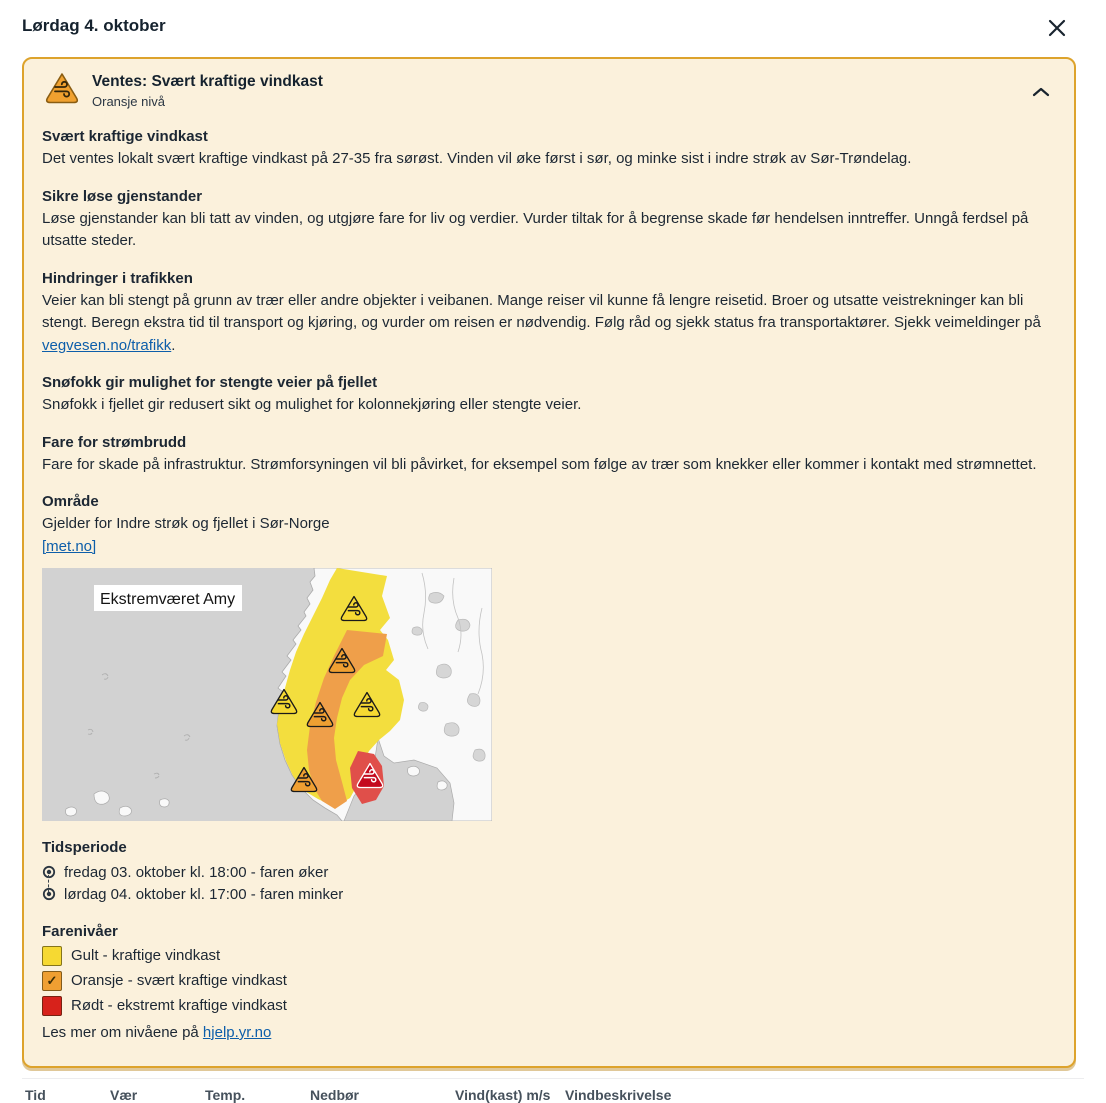  What do you see at coordinates (179, 1005) in the screenshot?
I see `danger-level-label: Rødt - ekstremt kraftige vindkast` at bounding box center [179, 1005].